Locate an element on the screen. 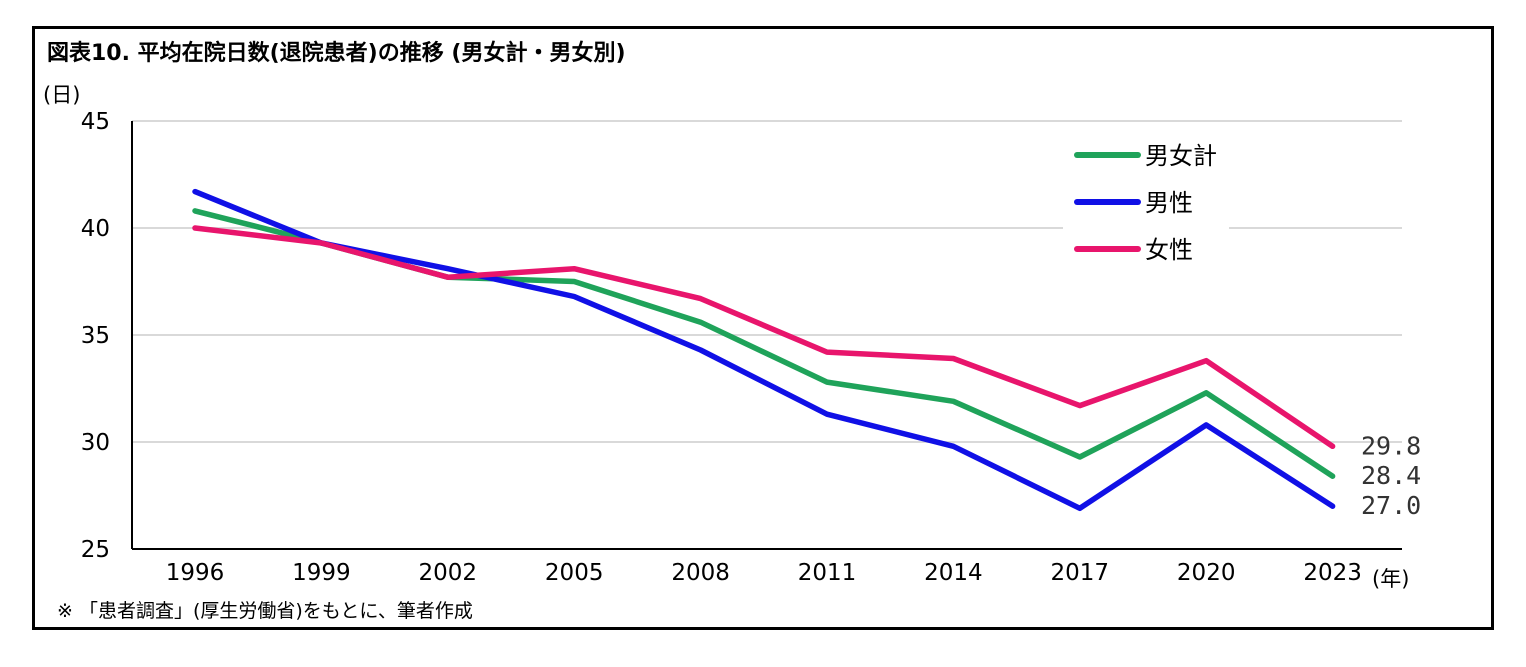 The height and width of the screenshot is (667, 1526). end-value-label: 28.4 is located at coordinates (1391, 475).